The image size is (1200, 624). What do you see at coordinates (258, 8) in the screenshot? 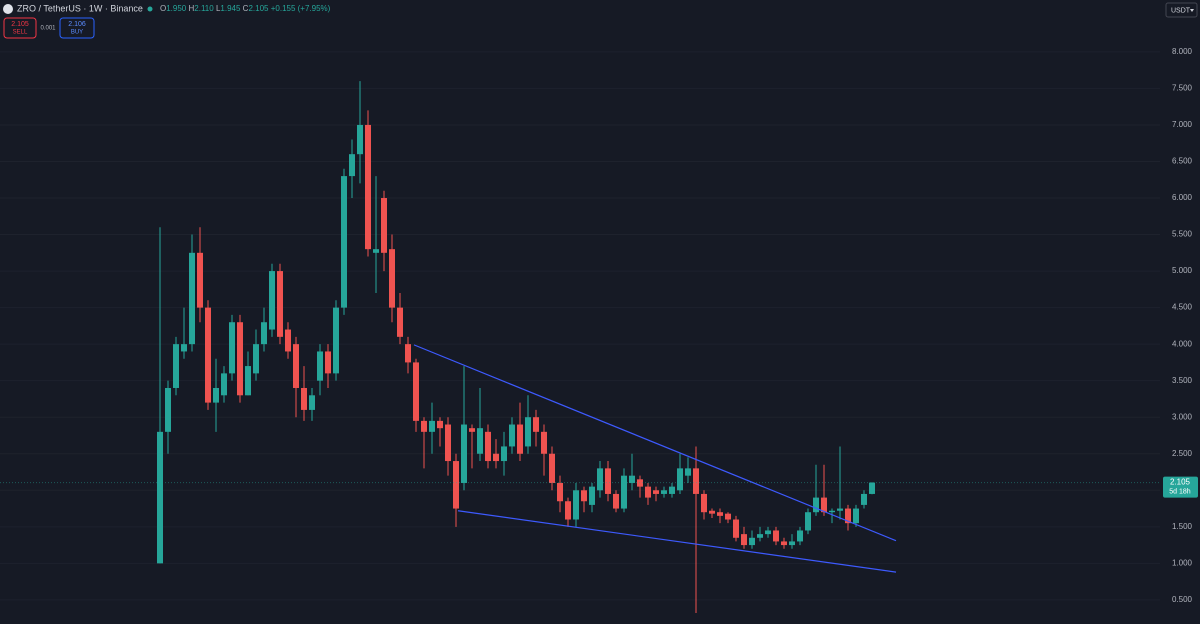
I see `ohlc-value: 2.105` at bounding box center [258, 8].